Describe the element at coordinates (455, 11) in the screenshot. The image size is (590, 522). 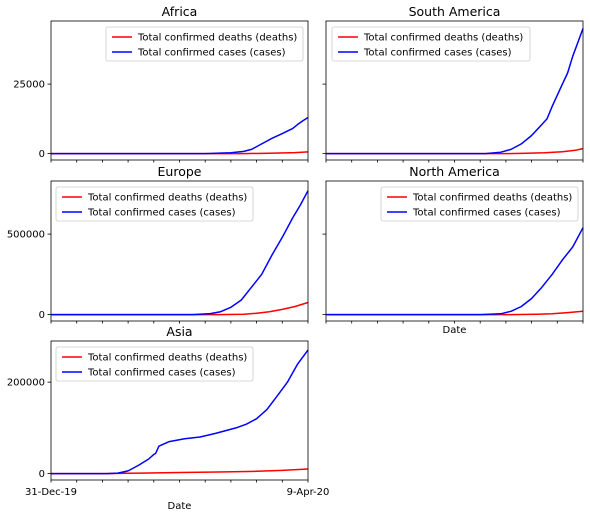
I see `subplot-title: South America` at that location.